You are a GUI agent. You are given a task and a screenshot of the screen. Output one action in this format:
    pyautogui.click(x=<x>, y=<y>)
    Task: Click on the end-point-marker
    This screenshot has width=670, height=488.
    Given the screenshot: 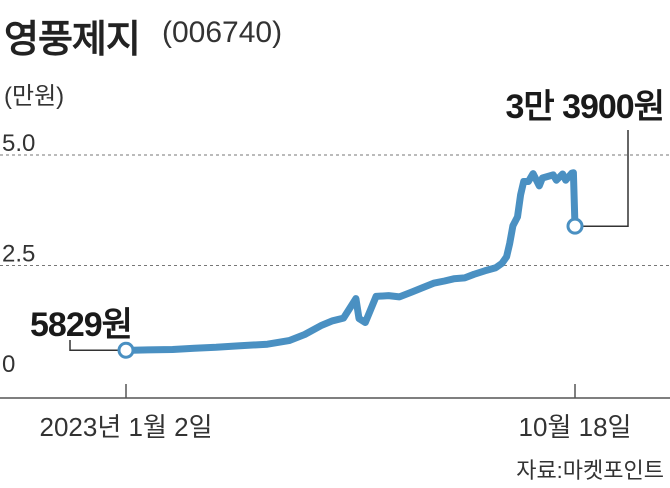 What is the action you would take?
    pyautogui.click(x=575, y=226)
    